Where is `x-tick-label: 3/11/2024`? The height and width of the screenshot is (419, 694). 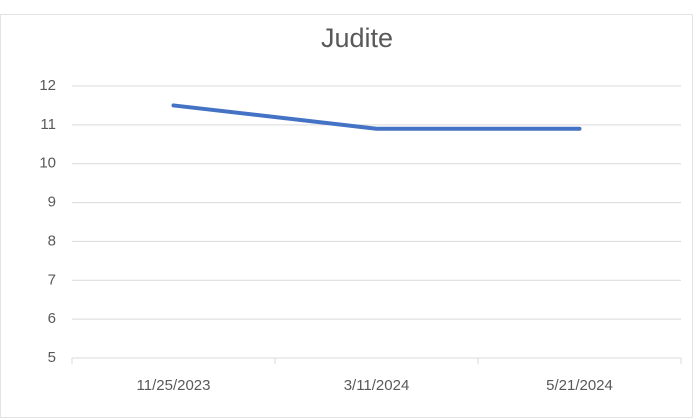 x-tick-label: 3/11/2024 is located at coordinates (377, 385).